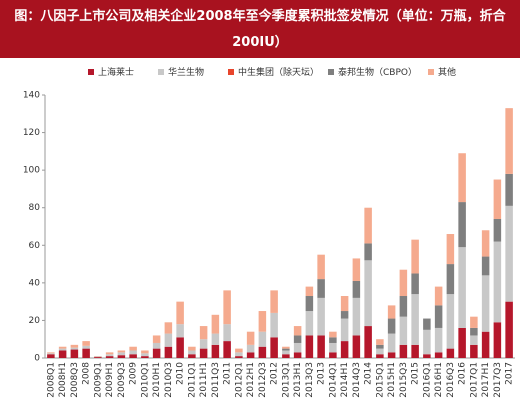 The image size is (520, 410). What do you see at coordinates (486, 379) in the screenshot?
I see `x-tick-label: 2017H1` at bounding box center [486, 379].